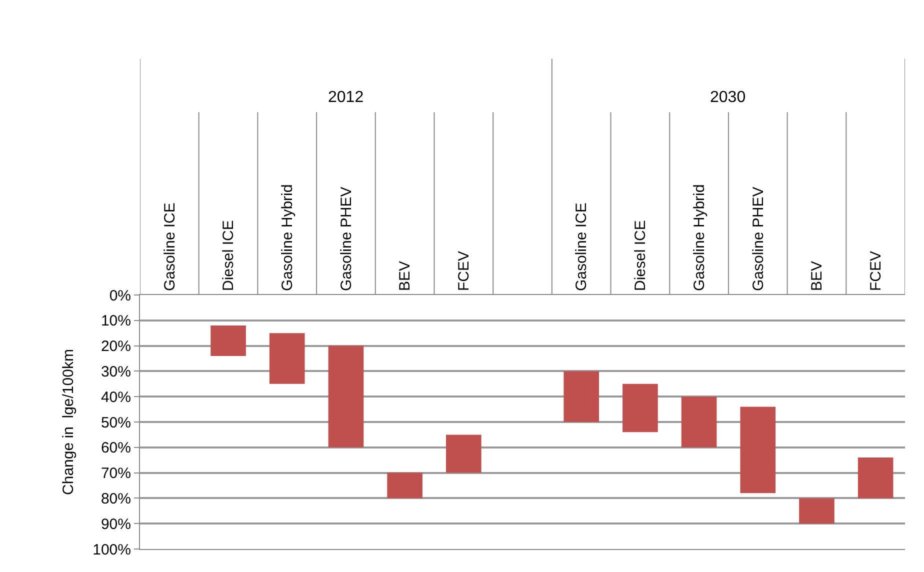  Describe the element at coordinates (115, 347) in the screenshot. I see `y-tick-label: 20%` at that location.